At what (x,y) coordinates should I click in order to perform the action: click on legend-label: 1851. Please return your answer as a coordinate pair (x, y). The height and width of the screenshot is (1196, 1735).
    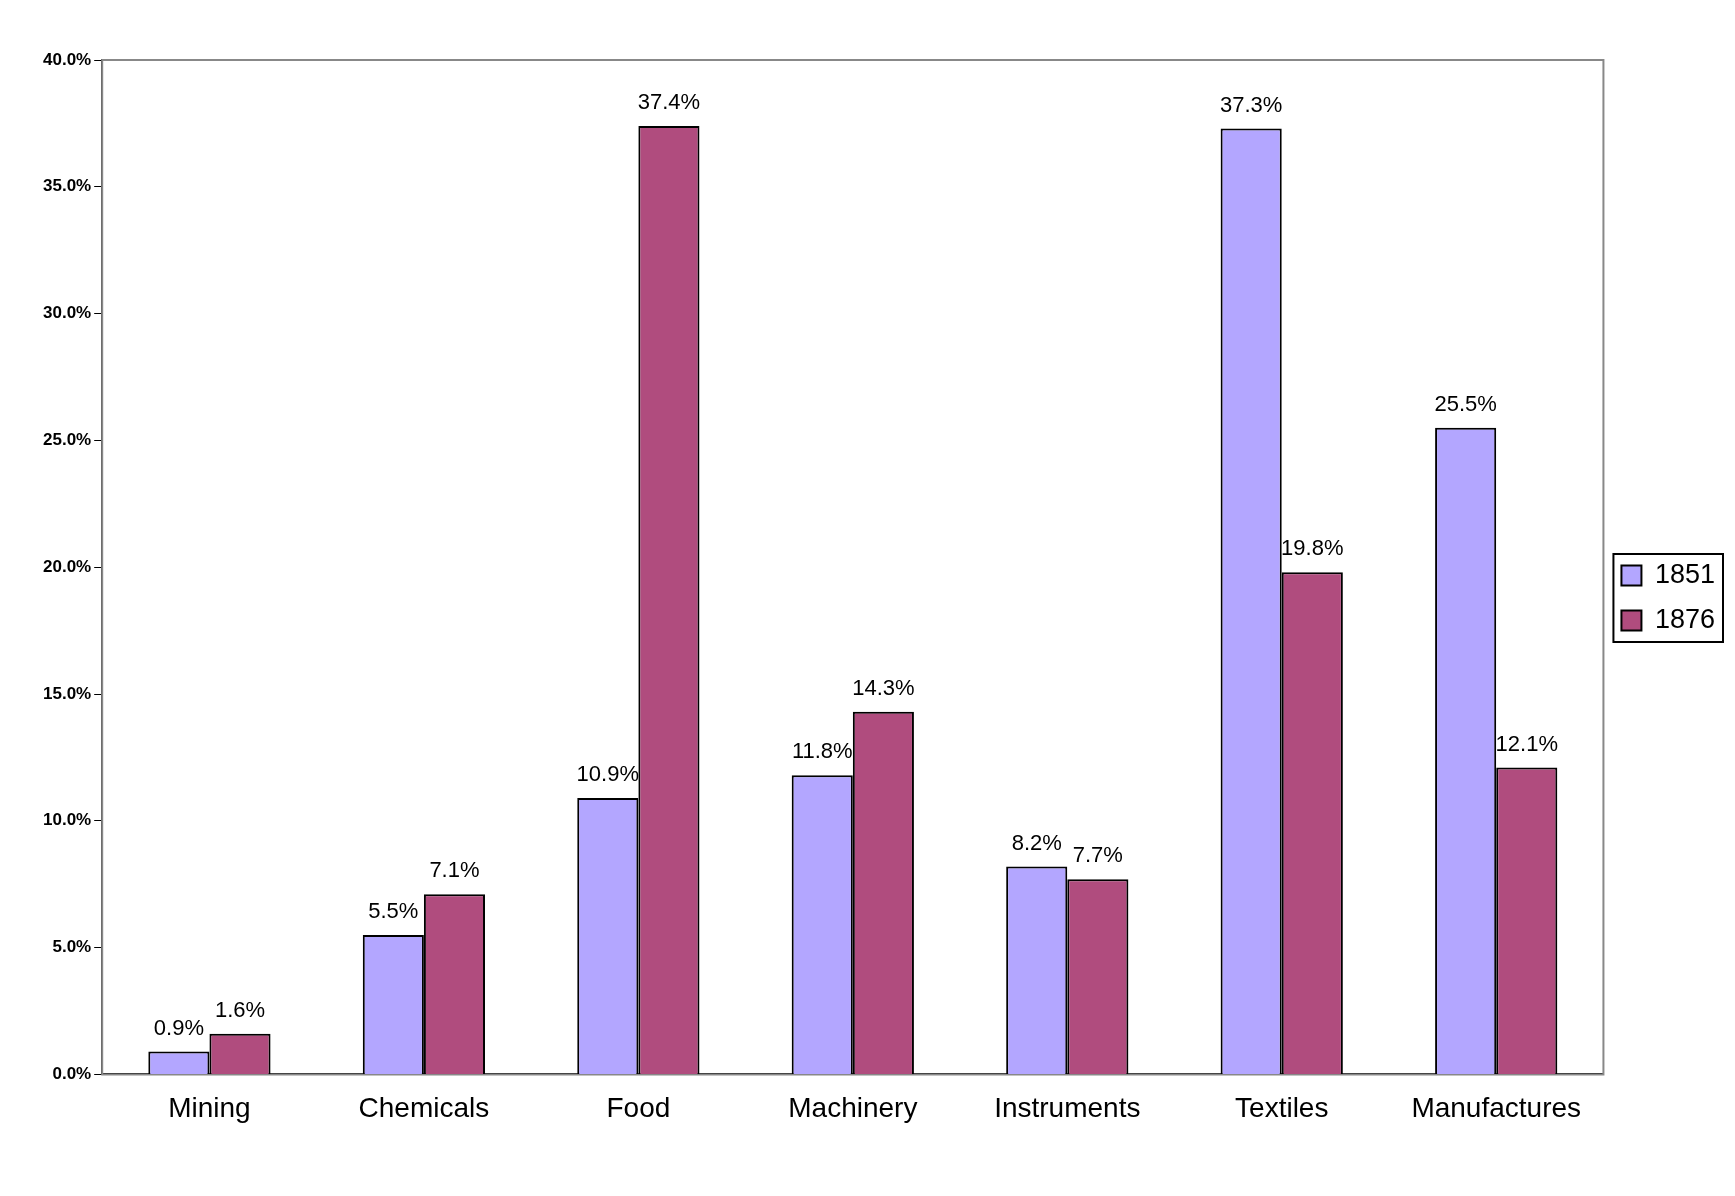
    Looking at the image, I should click on (1685, 573).